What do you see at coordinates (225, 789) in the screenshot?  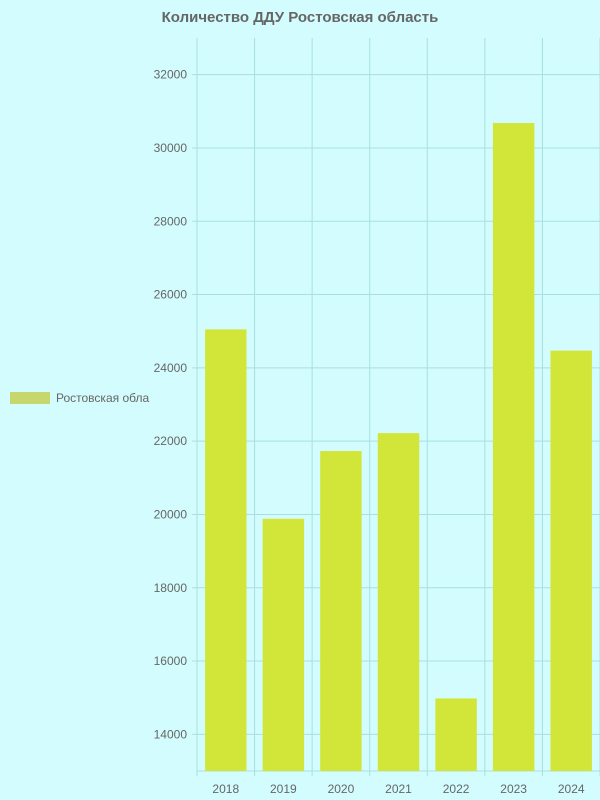 I see `x-tick-label: 2018` at bounding box center [225, 789].